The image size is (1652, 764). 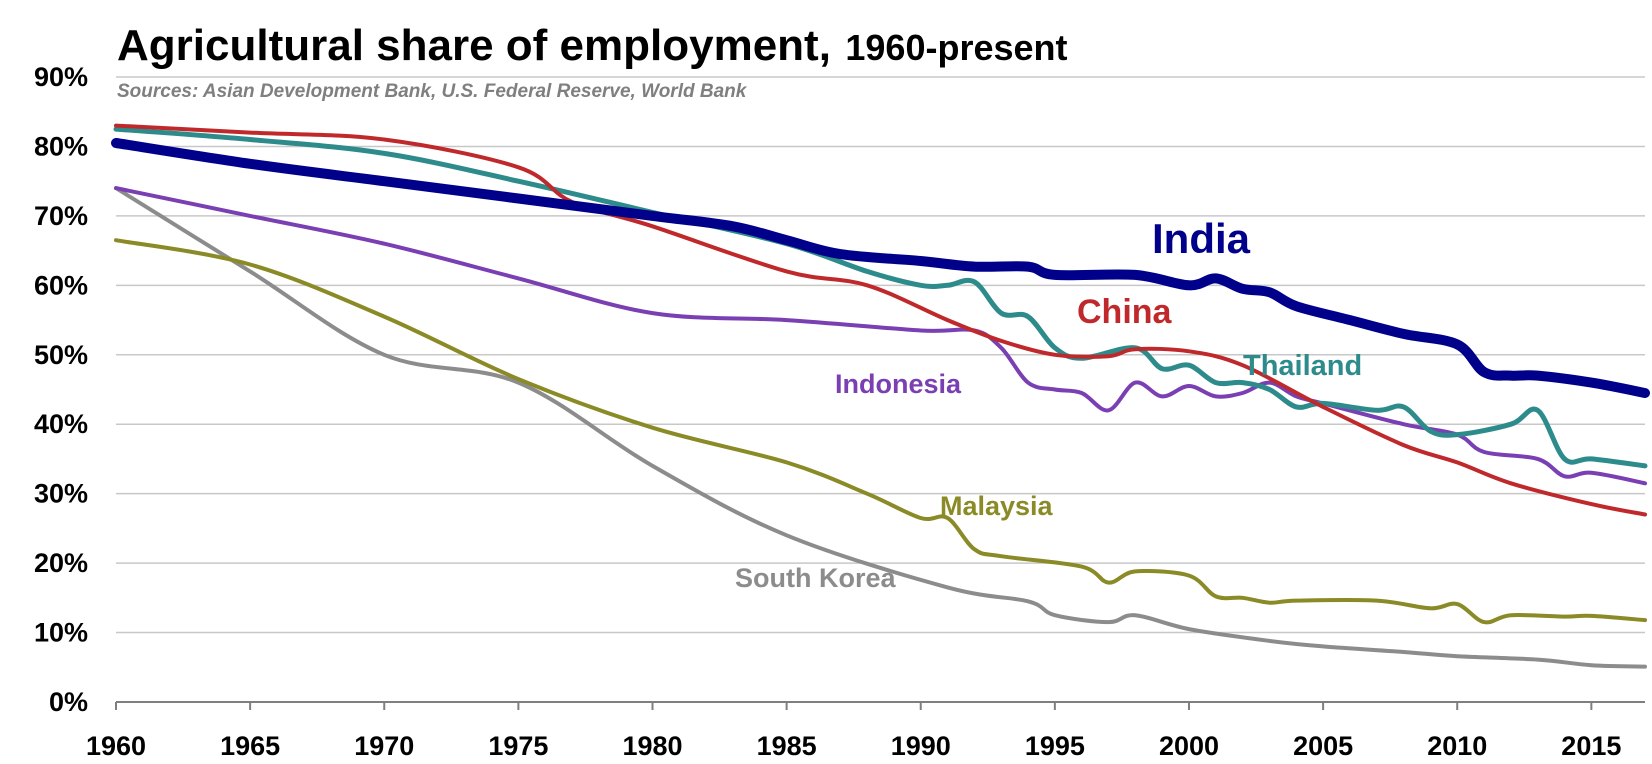 I want to click on y-tick-label: 20%, so click(x=61, y=563).